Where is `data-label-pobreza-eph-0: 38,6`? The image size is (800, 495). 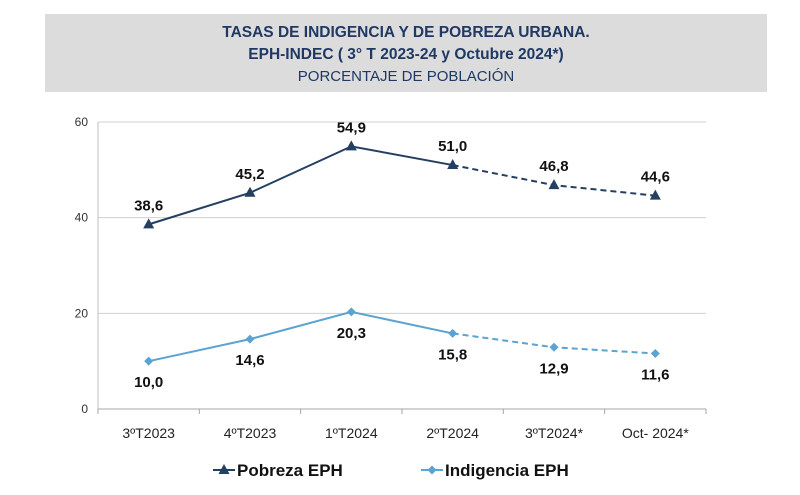 data-label-pobreza-eph-0: 38,6 is located at coordinates (148, 205).